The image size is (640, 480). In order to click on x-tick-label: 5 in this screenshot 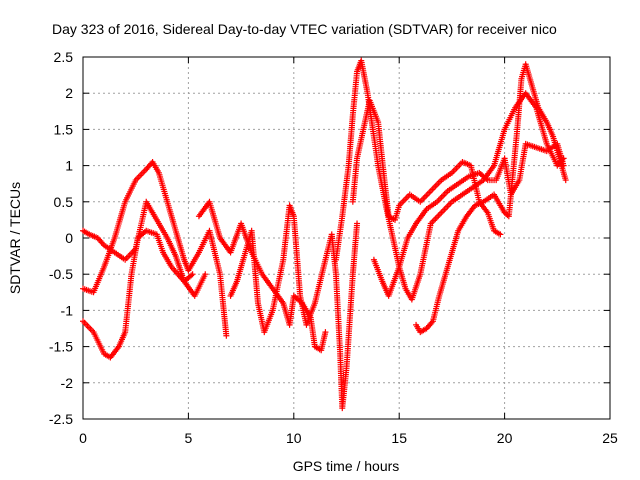, I will do `click(189, 438)`.